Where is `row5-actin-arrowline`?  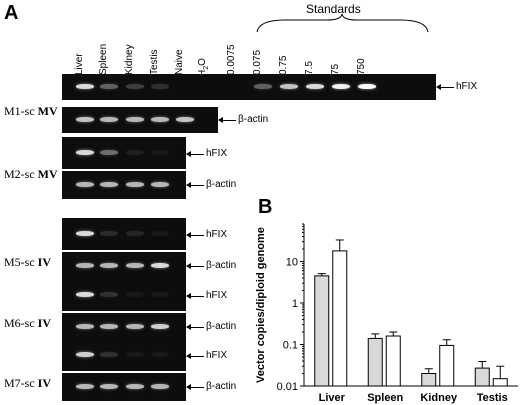 row5-actin-arrowline is located at coordinates (197, 387).